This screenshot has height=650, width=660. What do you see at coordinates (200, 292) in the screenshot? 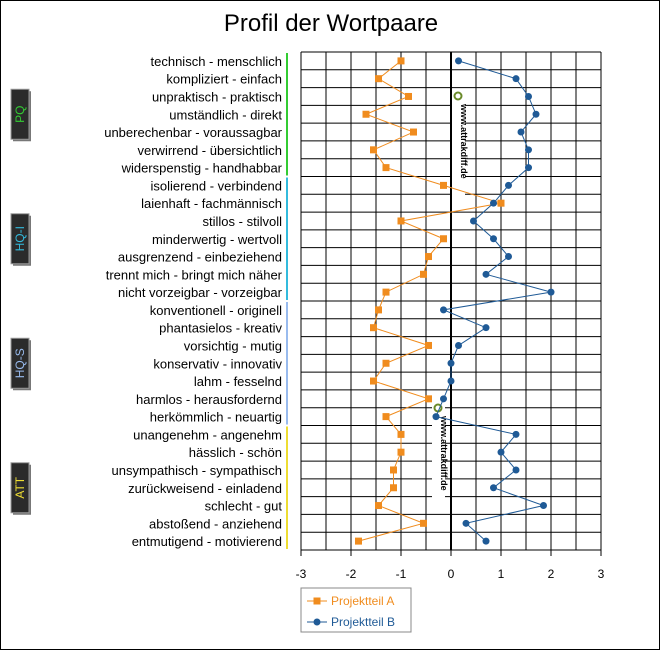
I see `pair-label: nicht vorzeigbar - vorzeigbar` at bounding box center [200, 292].